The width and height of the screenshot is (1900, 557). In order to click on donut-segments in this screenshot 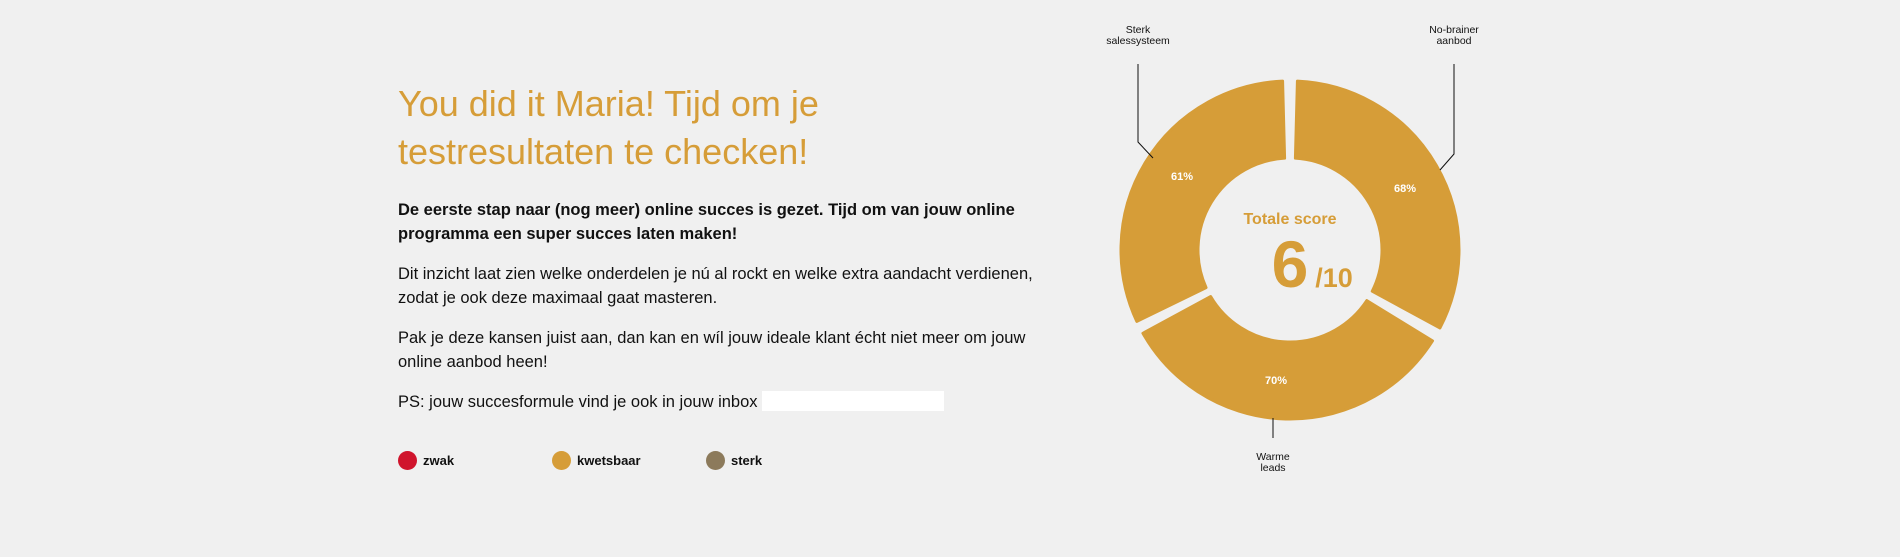, I will do `click(1290, 250)`.